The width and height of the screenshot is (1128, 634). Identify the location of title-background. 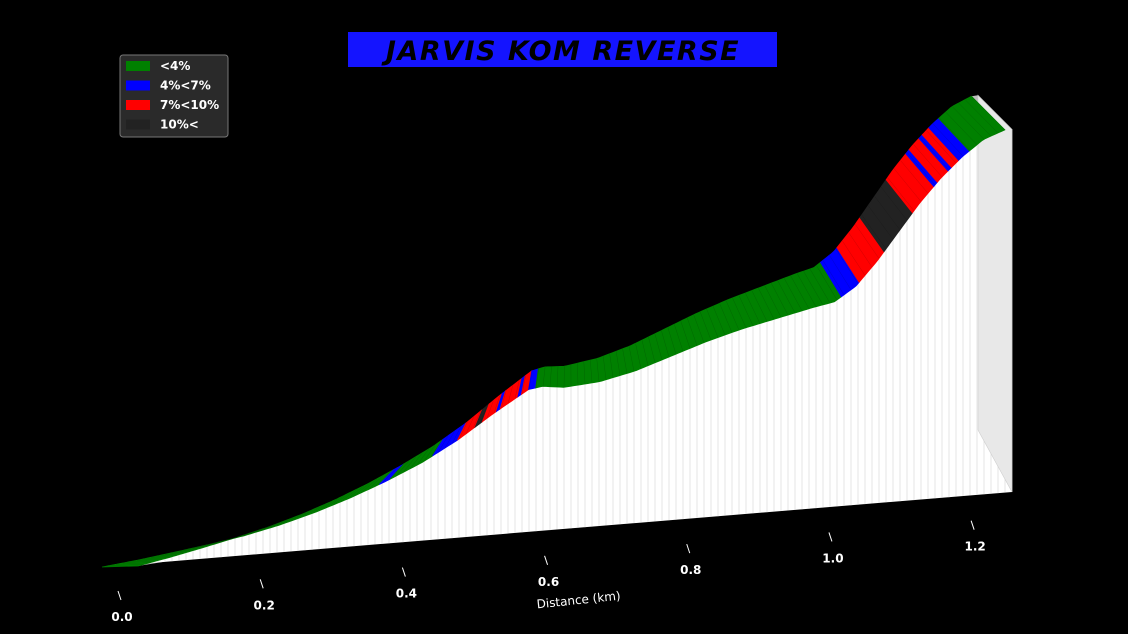
(562, 49).